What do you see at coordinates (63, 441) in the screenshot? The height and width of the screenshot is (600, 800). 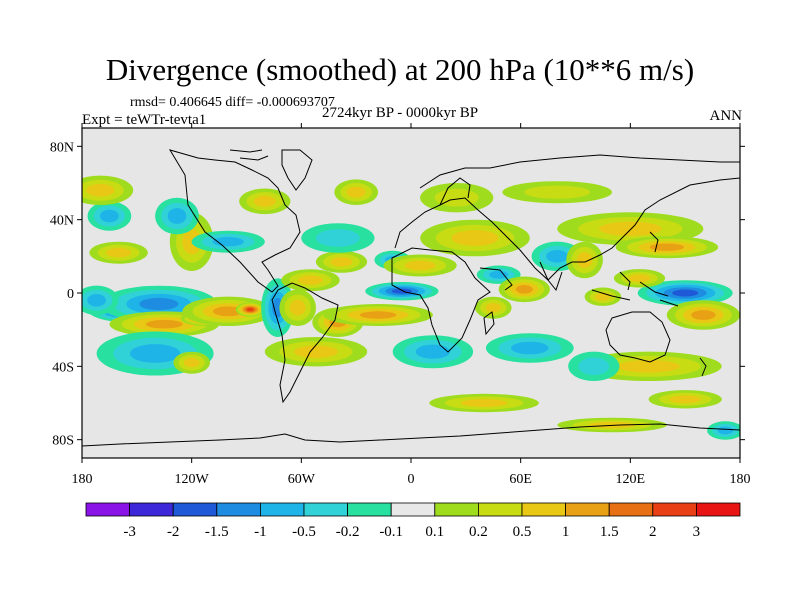 I see `y-tick-label: 80S` at bounding box center [63, 441].